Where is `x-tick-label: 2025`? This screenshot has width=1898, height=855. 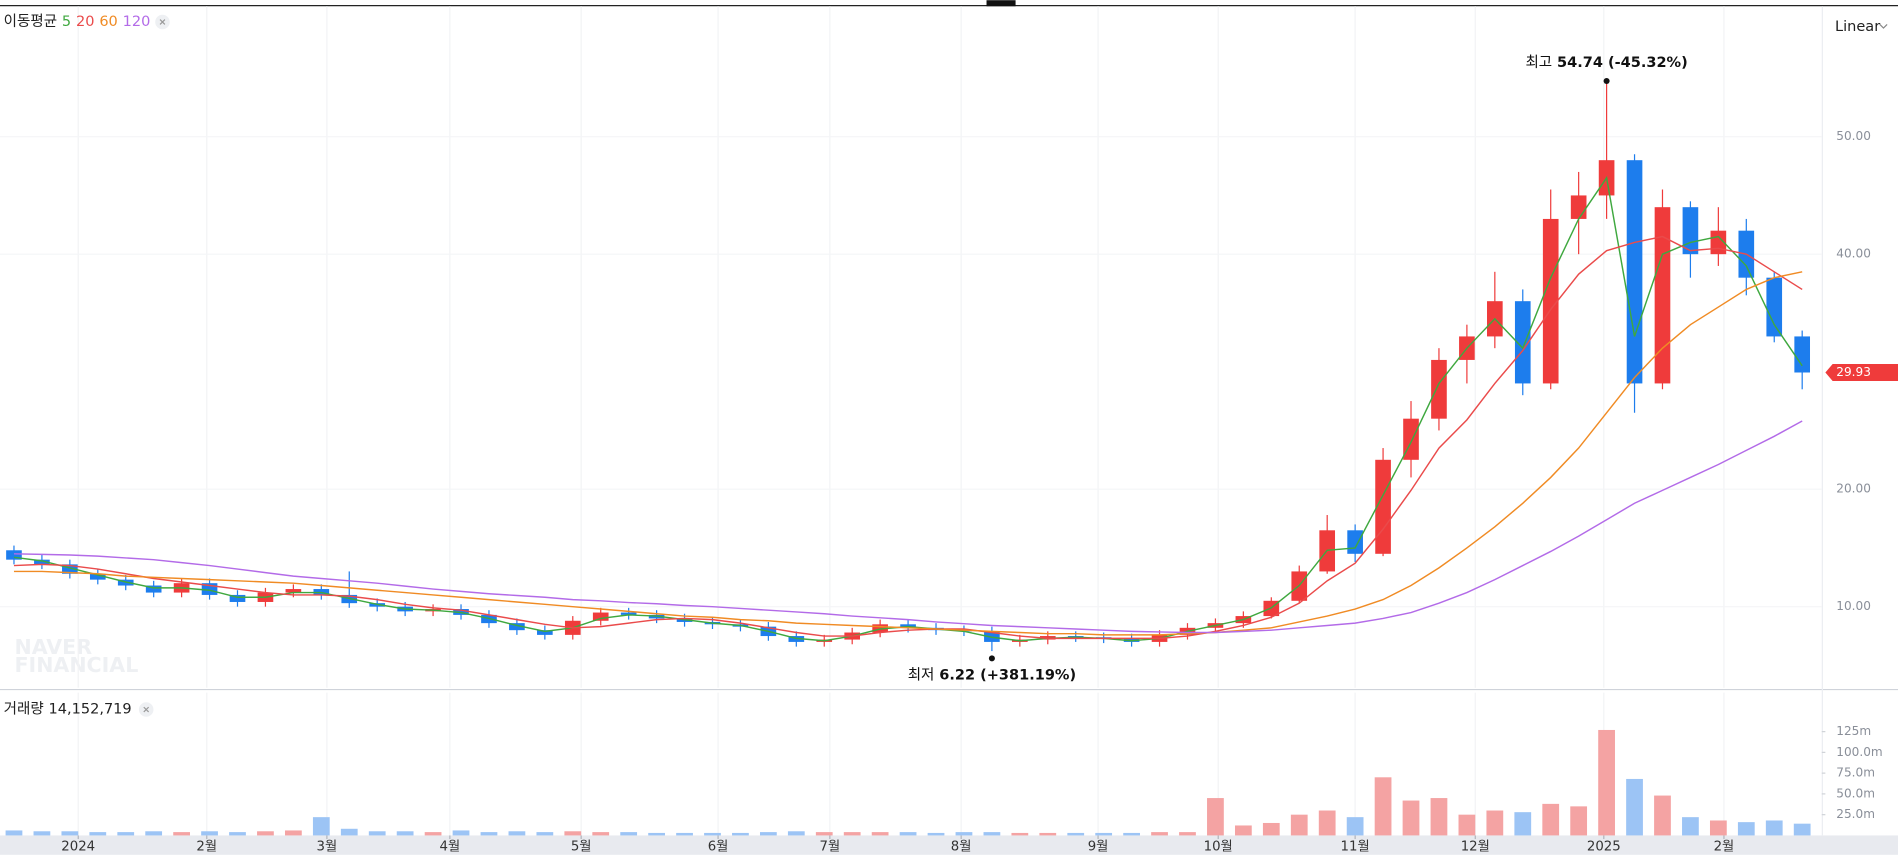 x-tick-label: 2025 is located at coordinates (1604, 846).